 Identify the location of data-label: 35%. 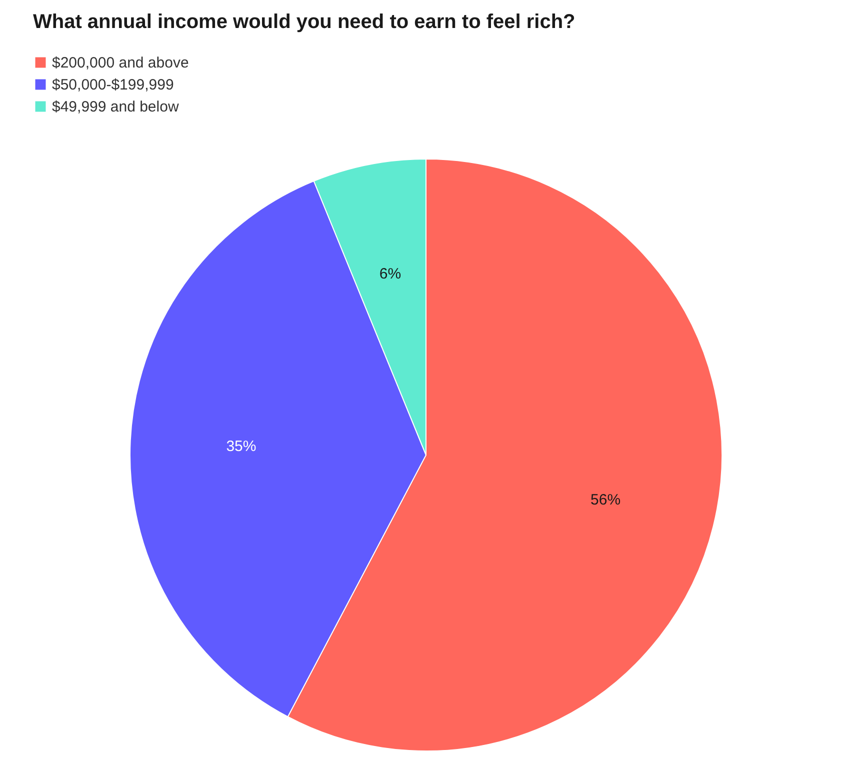
(241, 447).